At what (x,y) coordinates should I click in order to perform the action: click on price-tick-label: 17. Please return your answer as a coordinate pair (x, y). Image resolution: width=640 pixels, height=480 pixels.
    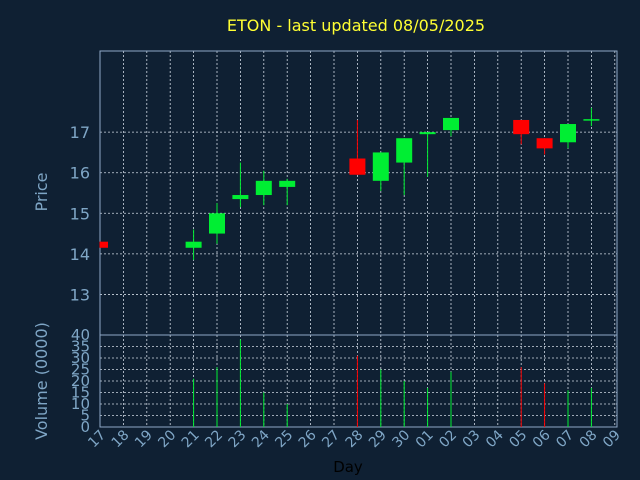
    Looking at the image, I should click on (80, 132).